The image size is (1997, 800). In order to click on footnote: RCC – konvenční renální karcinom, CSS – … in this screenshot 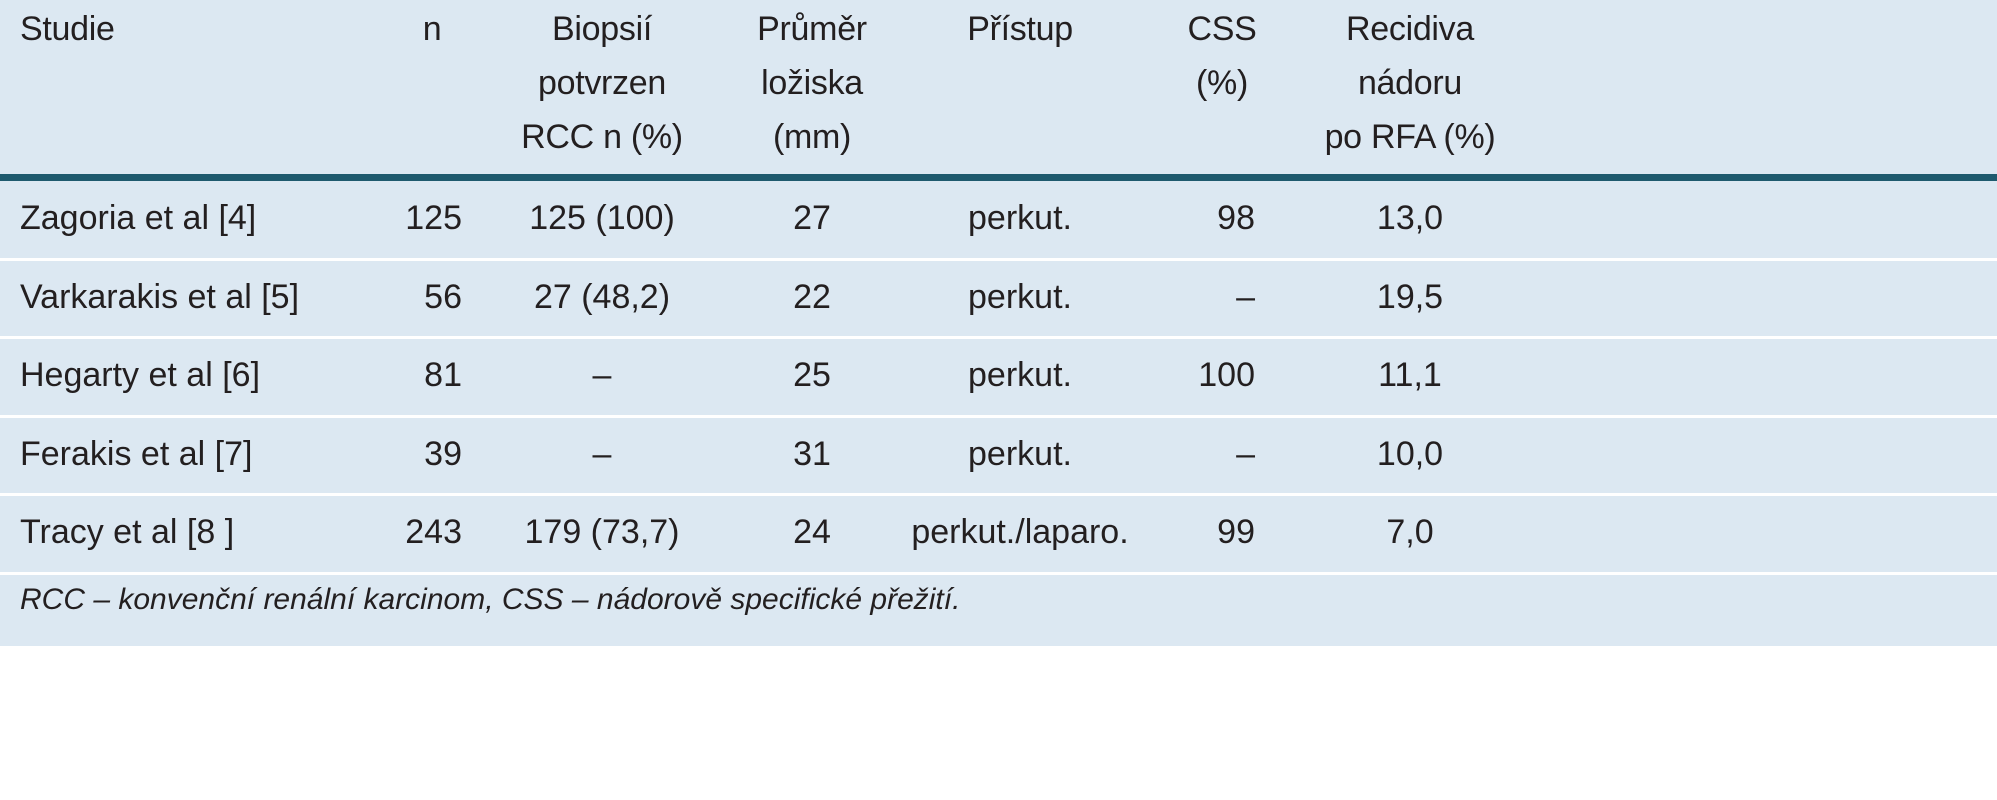, I will do `click(490, 599)`.